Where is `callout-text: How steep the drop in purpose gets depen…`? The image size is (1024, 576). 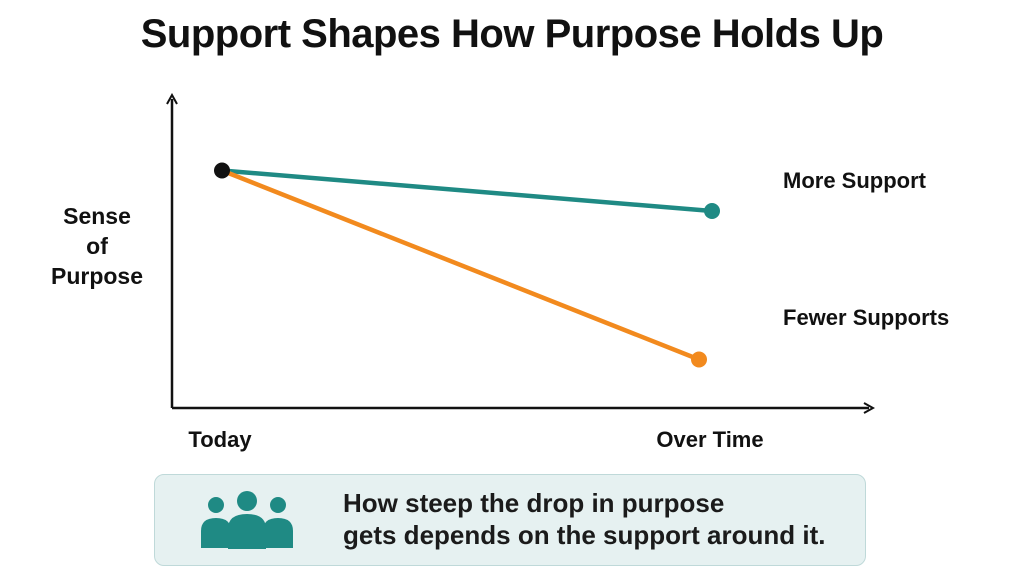 callout-text: How steep the drop in purpose gets depen… is located at coordinates (593, 519).